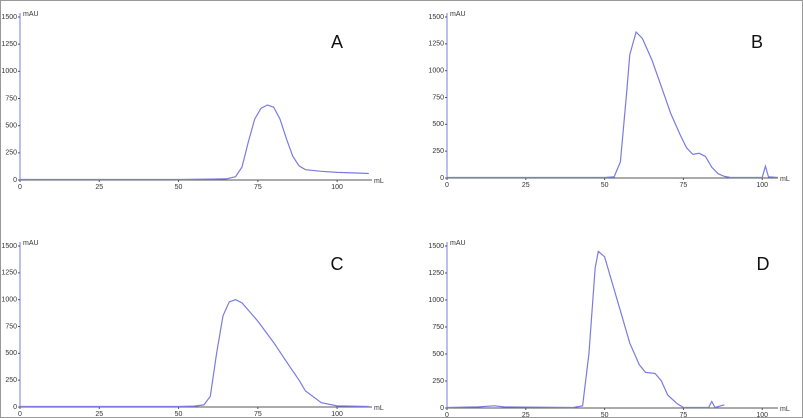  What do you see at coordinates (337, 264) in the screenshot?
I see `panel-letter: C` at bounding box center [337, 264].